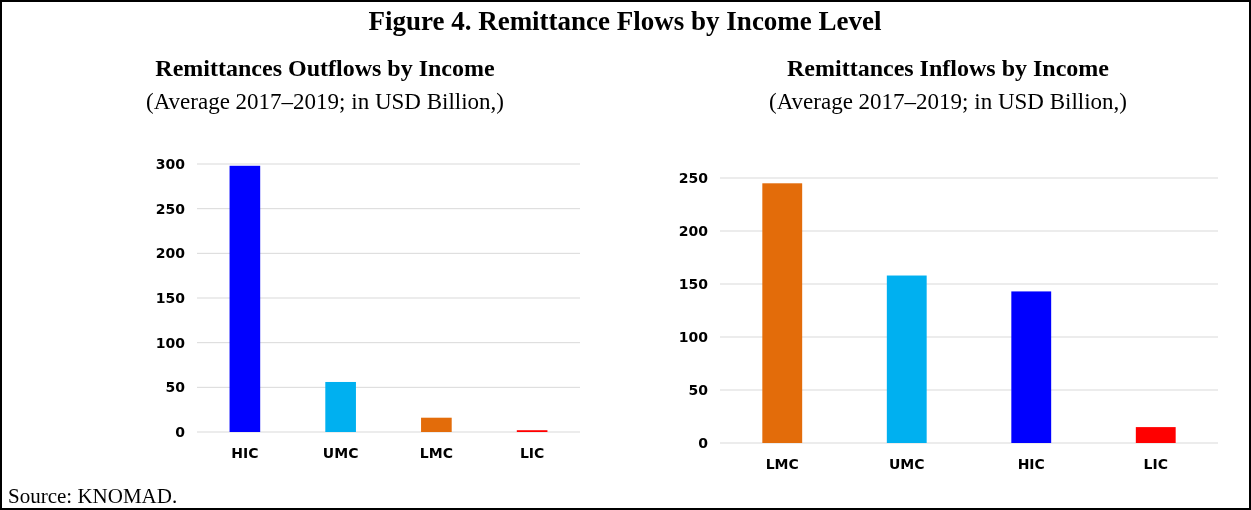 The image size is (1251, 510). What do you see at coordinates (93, 496) in the screenshot?
I see `source-note: Source: KNOMAD.` at bounding box center [93, 496].